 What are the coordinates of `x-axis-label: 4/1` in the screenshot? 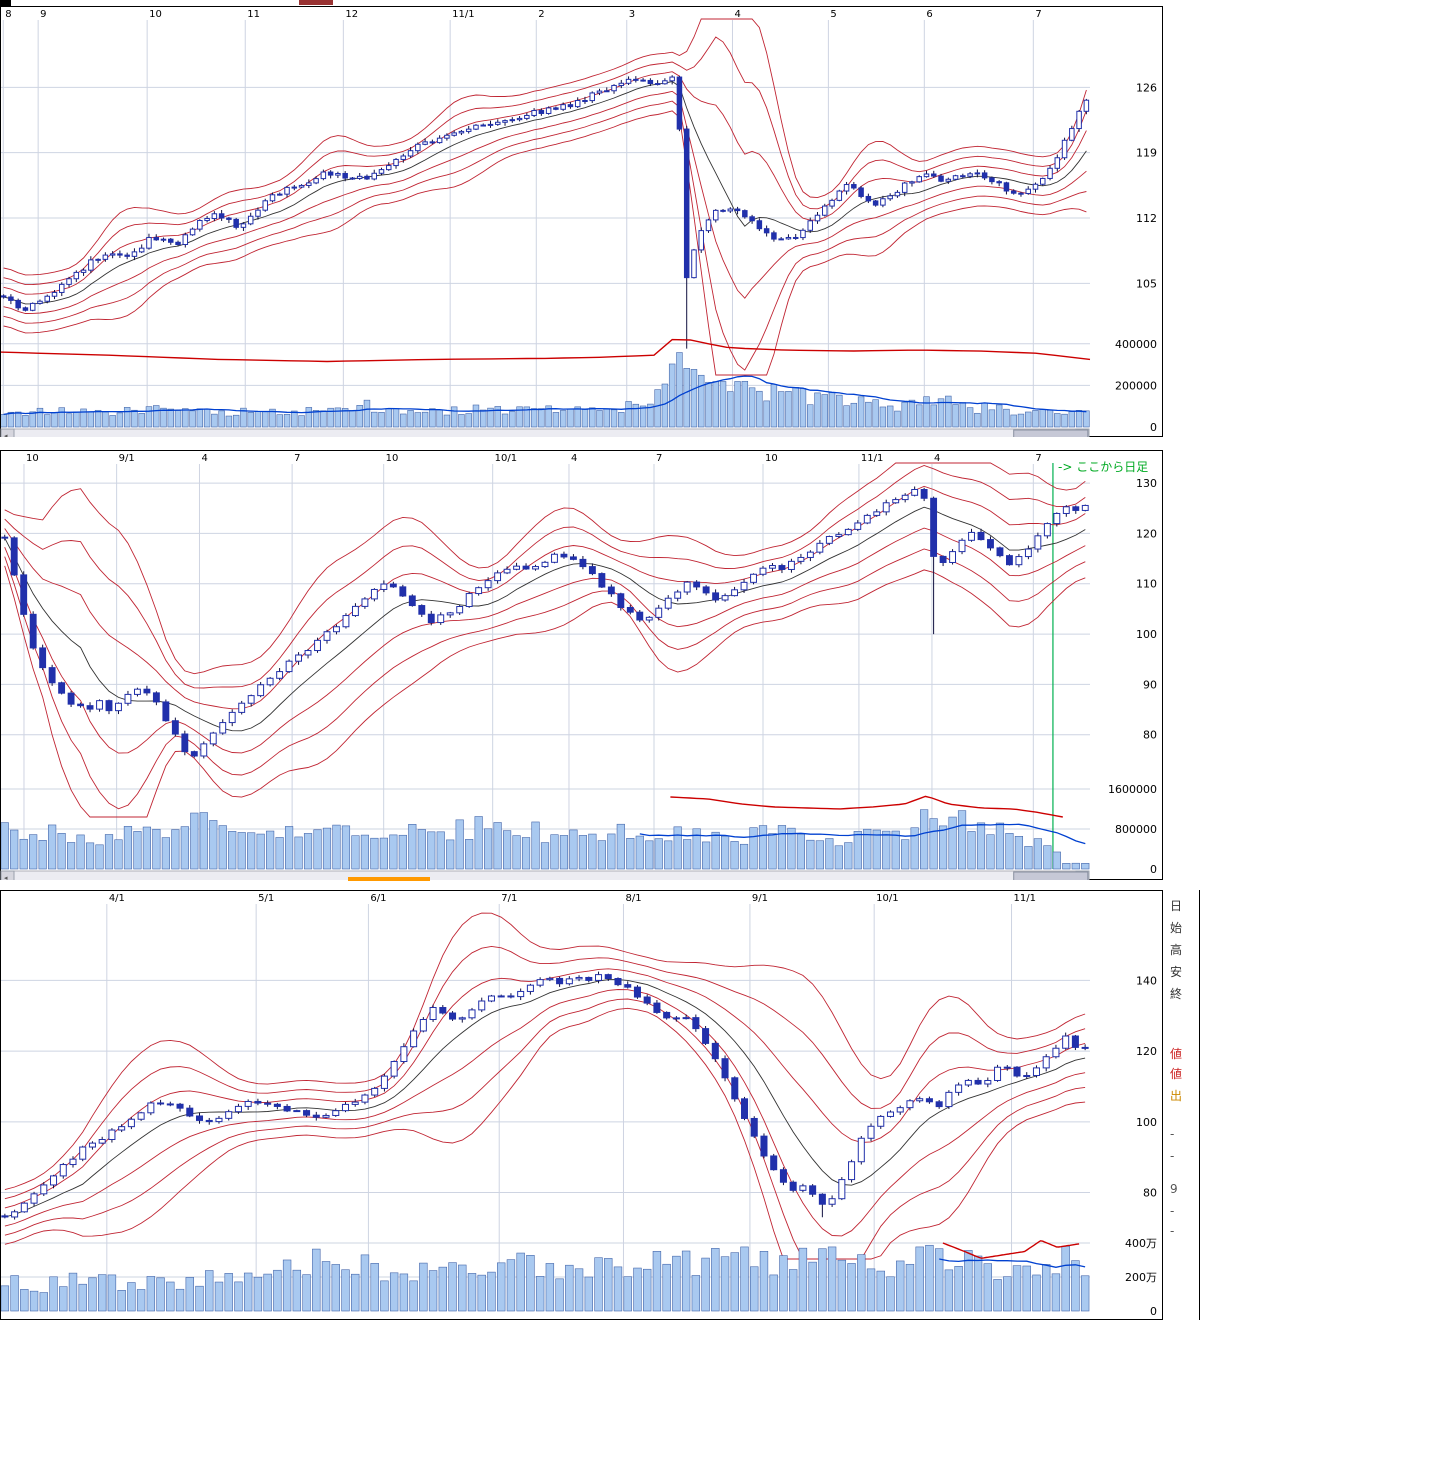 It's located at (117, 898).